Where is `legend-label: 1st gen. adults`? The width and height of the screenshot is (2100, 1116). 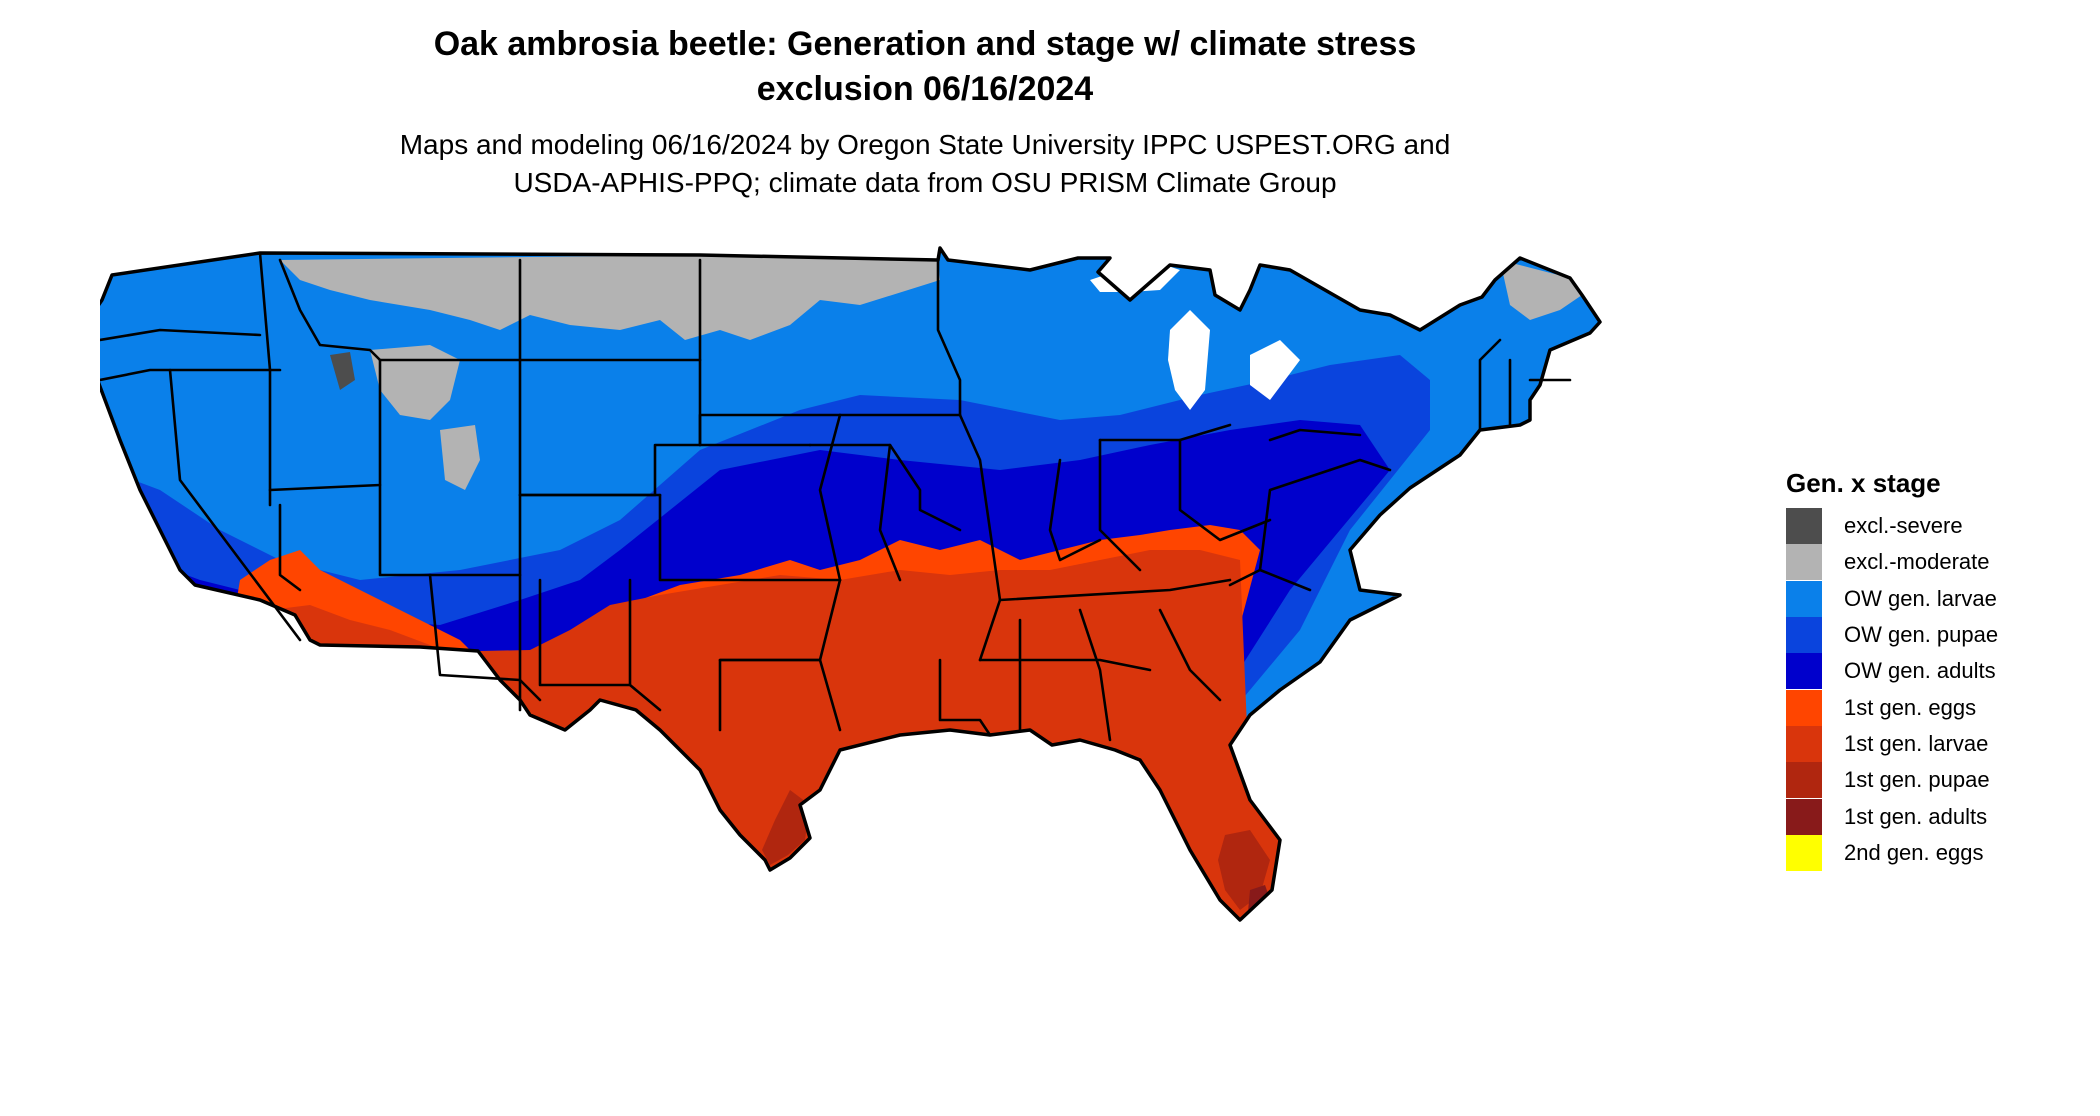
legend-label: 1st gen. adults is located at coordinates (1916, 816).